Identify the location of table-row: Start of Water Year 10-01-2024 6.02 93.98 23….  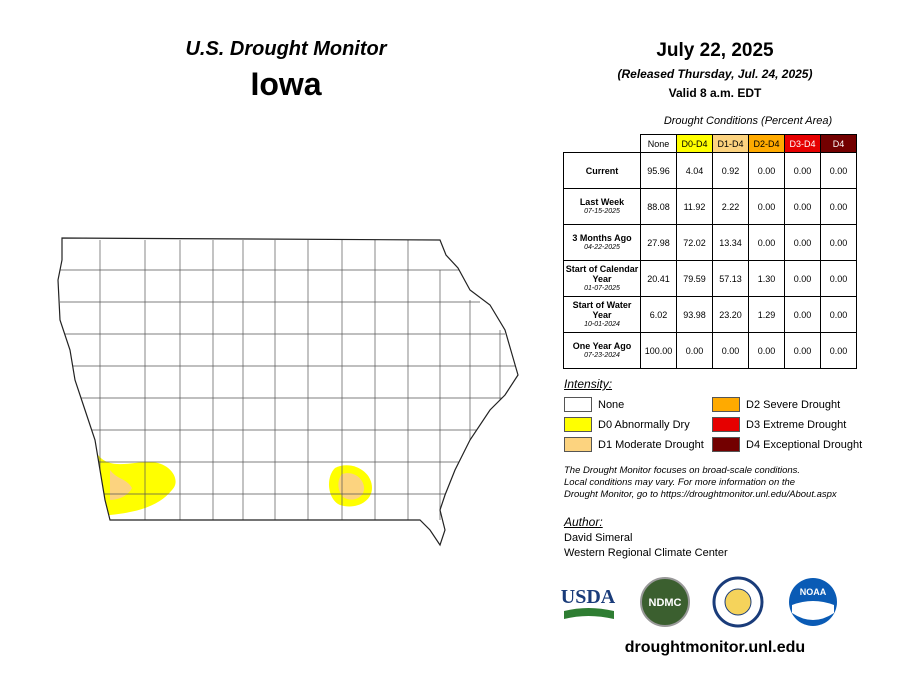
(710, 314).